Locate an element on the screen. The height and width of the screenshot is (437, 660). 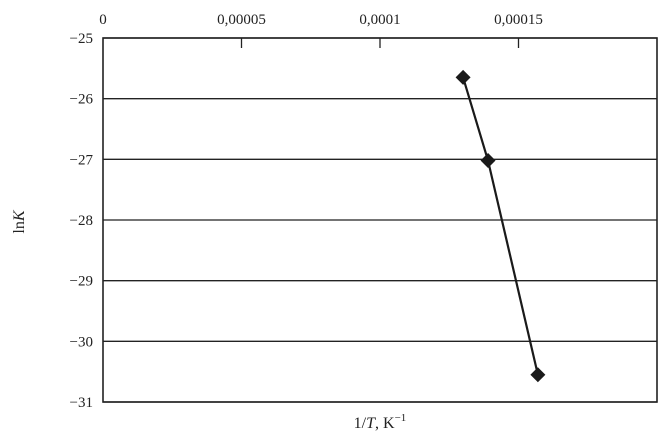
x-tick-label-3: 0,00015 is located at coordinates (518, 20).